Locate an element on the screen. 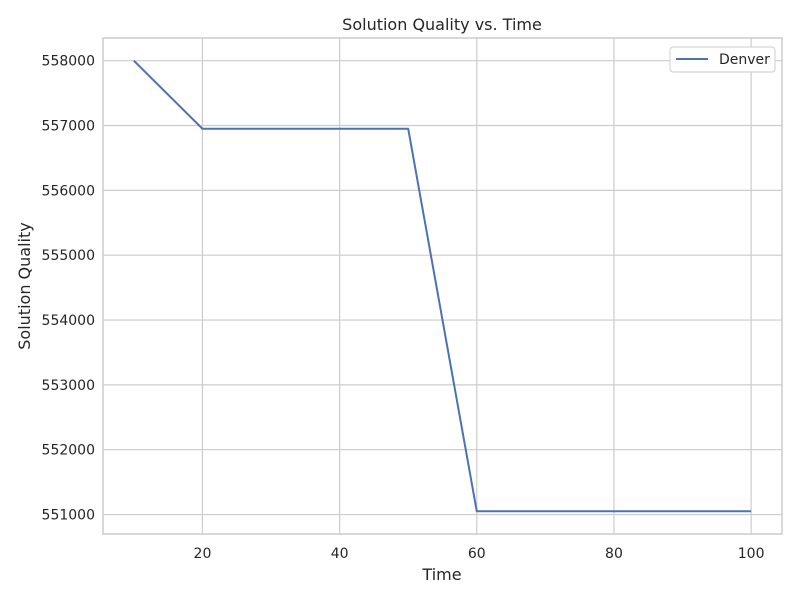  y-tick-label: 558000 is located at coordinates (68, 62).